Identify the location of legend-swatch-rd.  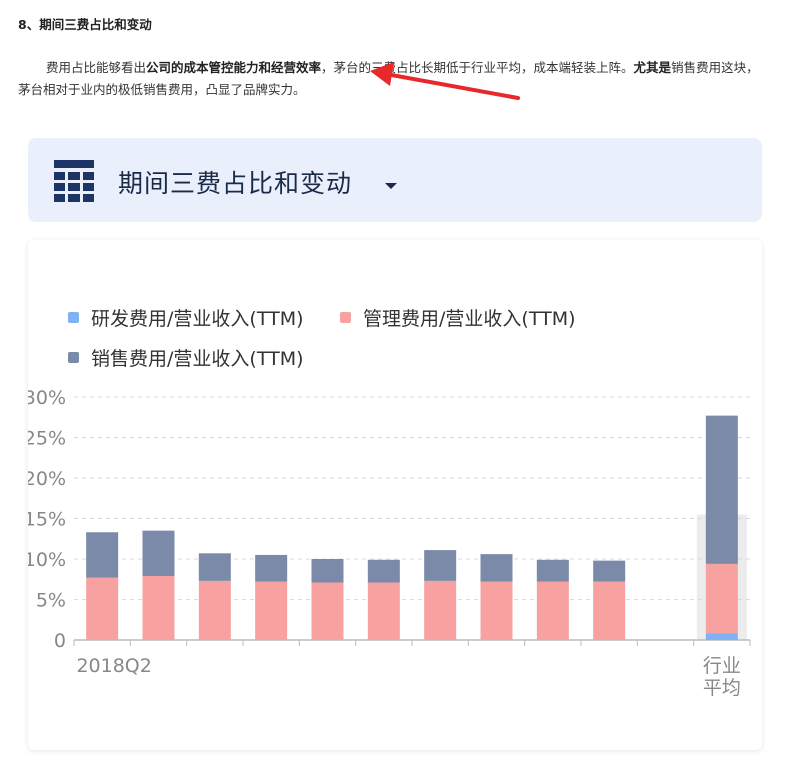
(73, 317).